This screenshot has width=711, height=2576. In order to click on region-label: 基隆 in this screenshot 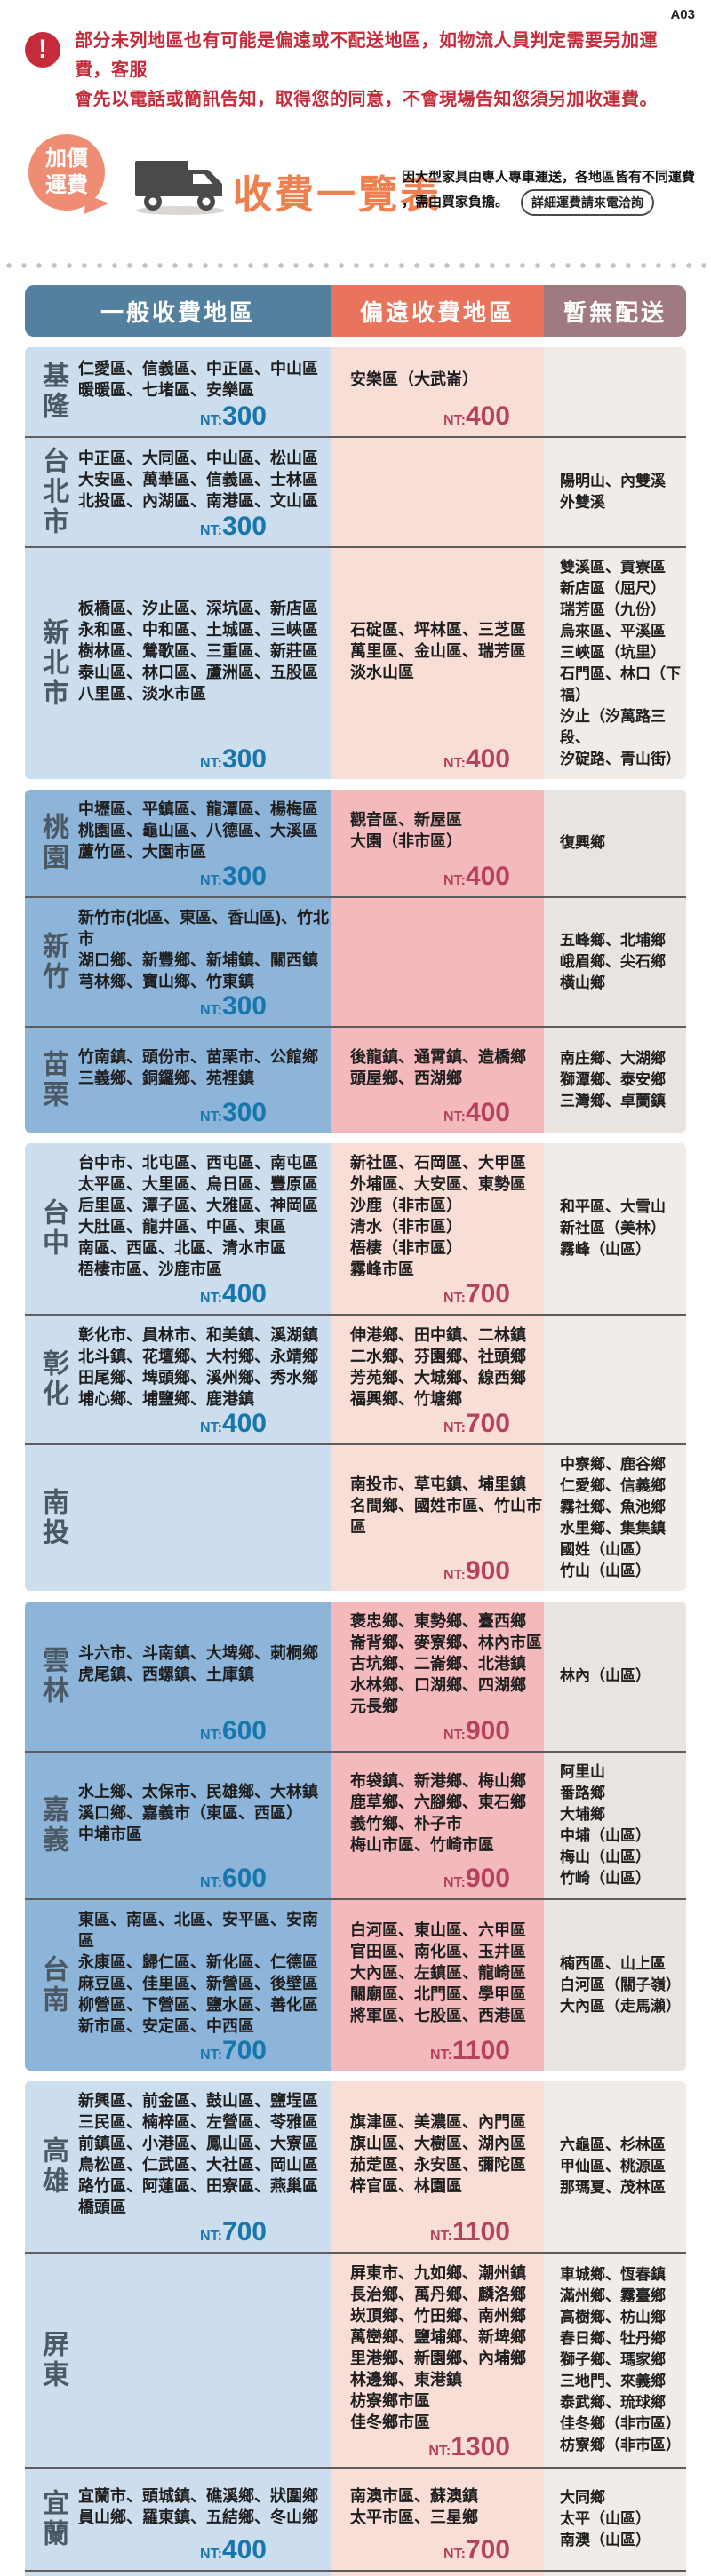, I will do `click(53, 392)`.